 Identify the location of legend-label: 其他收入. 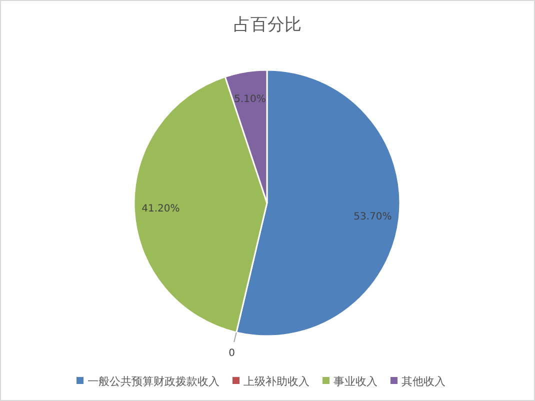
(424, 381).